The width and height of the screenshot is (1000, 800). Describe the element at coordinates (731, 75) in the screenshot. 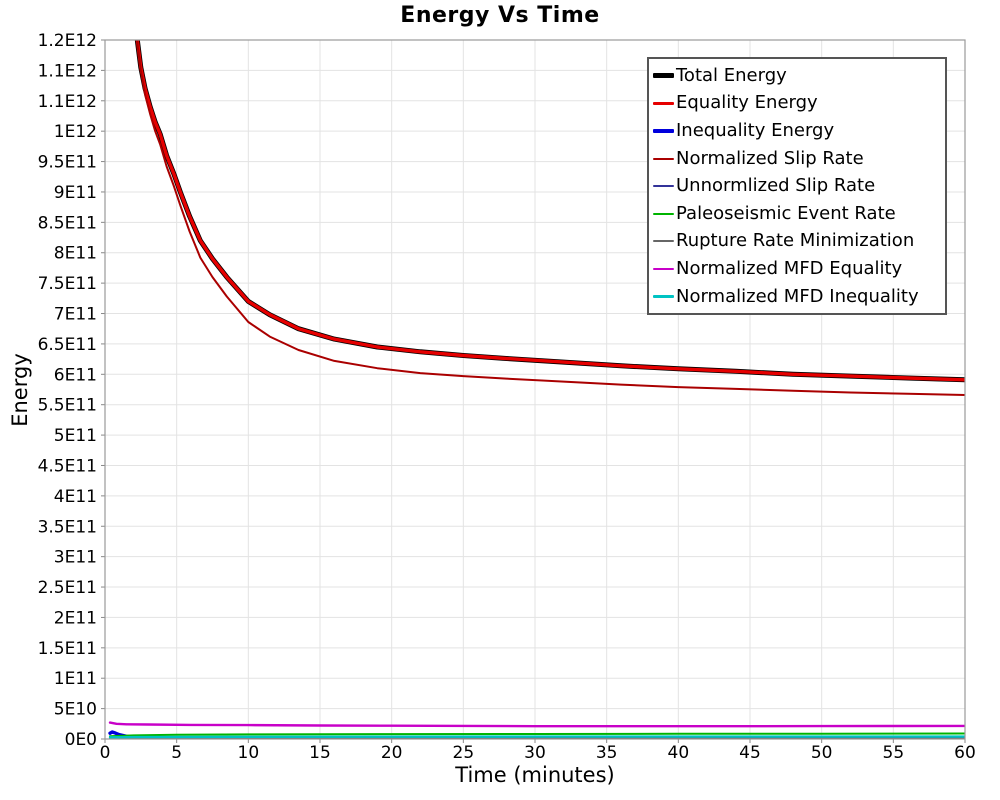

I see `legend-label: Total Energy` at that location.